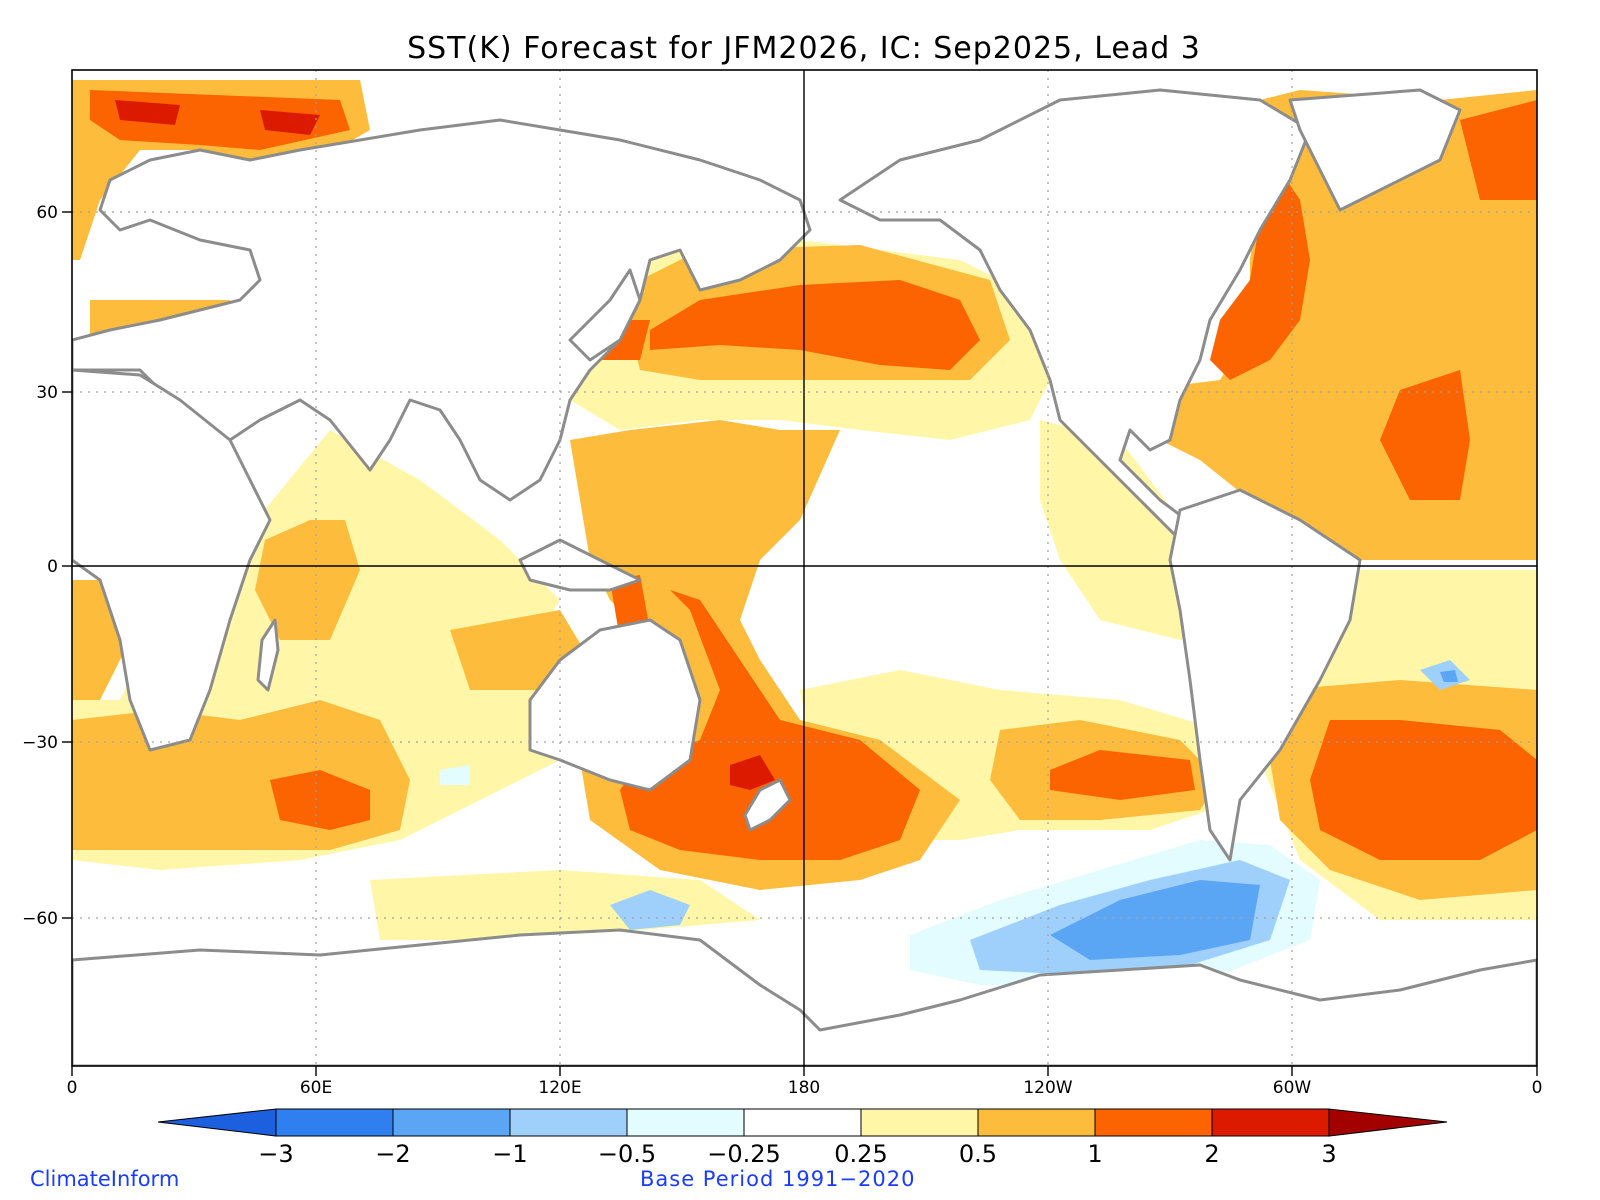  I want to click on landmass-new-zealand, so click(767, 805).